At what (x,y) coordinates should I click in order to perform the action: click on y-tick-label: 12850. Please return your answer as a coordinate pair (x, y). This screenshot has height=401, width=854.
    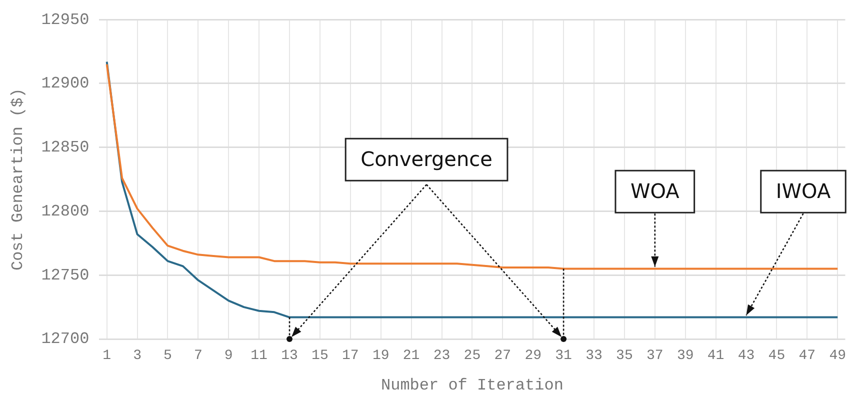
    Looking at the image, I should click on (65, 147).